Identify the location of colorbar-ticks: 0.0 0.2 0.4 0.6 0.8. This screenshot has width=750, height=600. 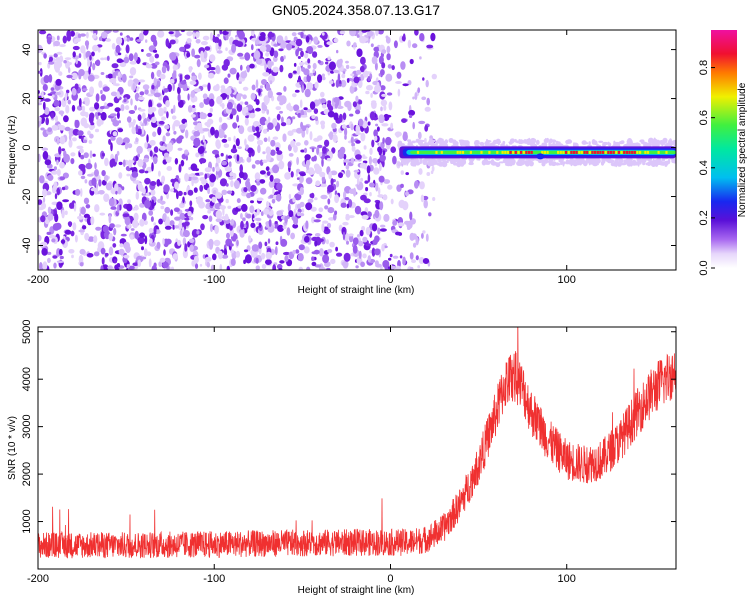
(706, 168).